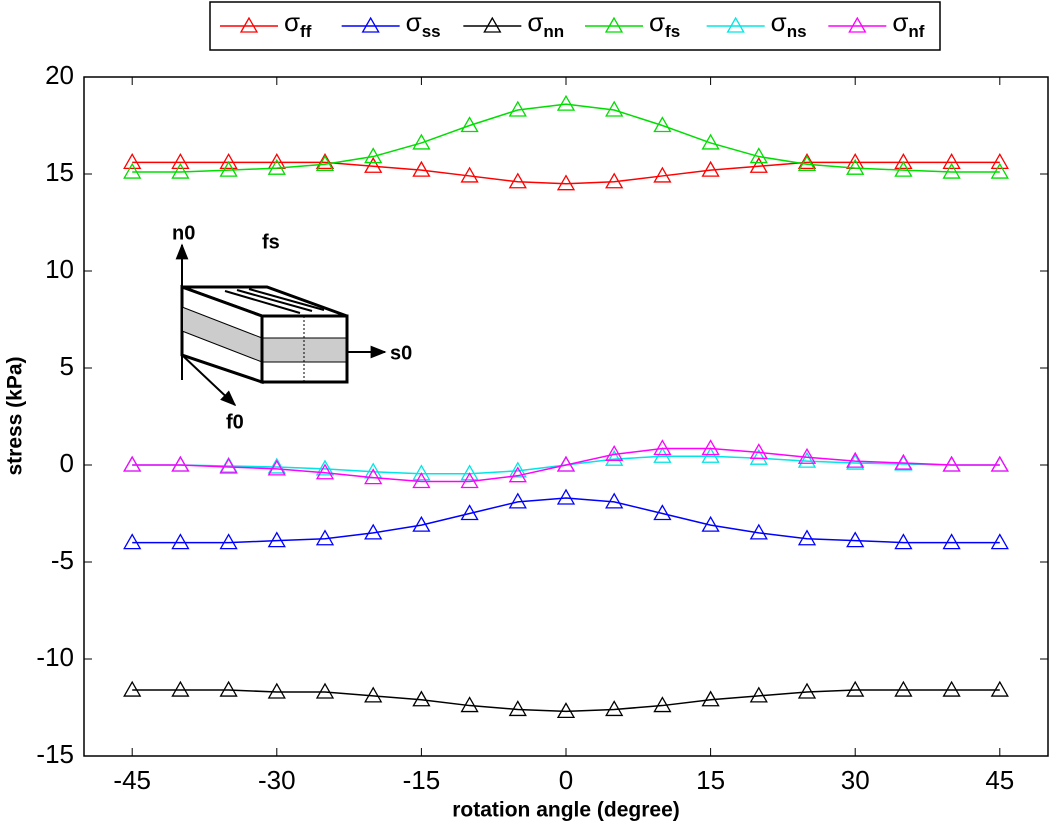  What do you see at coordinates (423, 24) in the screenshot?
I see `legend-label: σss` at bounding box center [423, 24].